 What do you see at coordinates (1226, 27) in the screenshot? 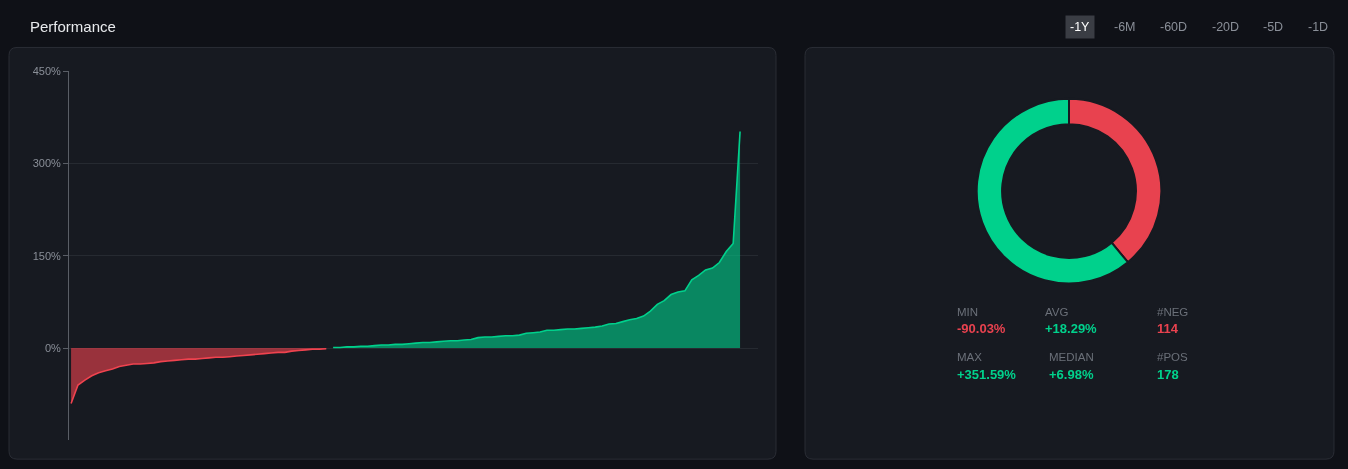
I see `text: -20D` at bounding box center [1226, 27].